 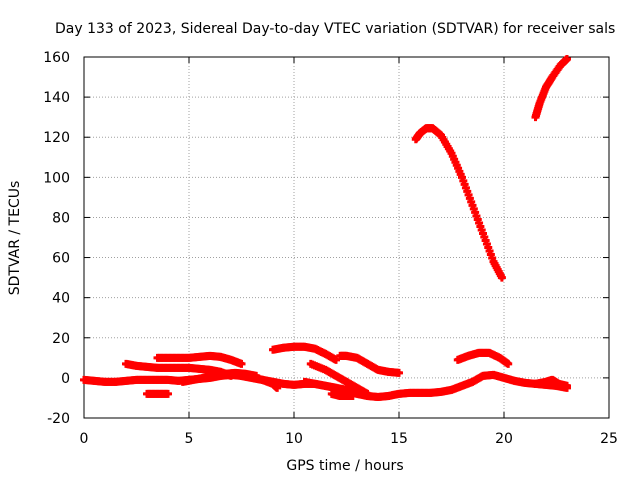 What do you see at coordinates (56, 98) in the screenshot?
I see `y-tick-label: 140` at bounding box center [56, 98].